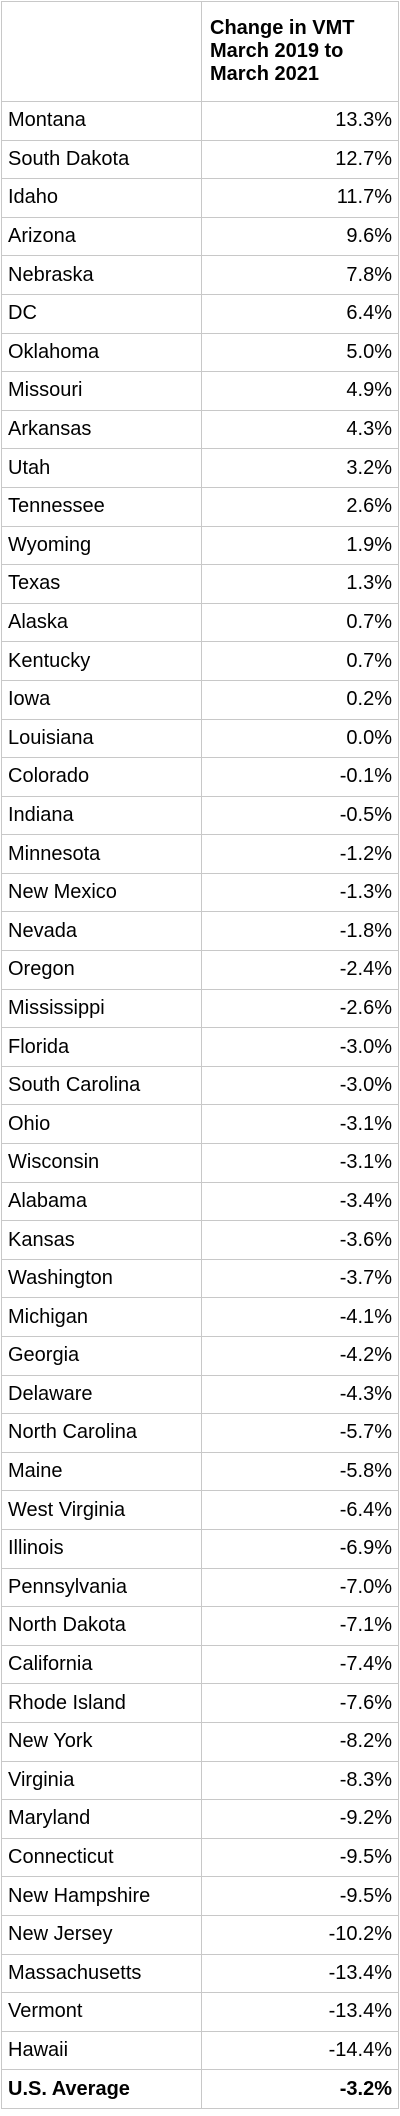 This screenshot has height=2116, width=400. I want to click on table-row: Arkansas 4.3%, so click(200, 429).